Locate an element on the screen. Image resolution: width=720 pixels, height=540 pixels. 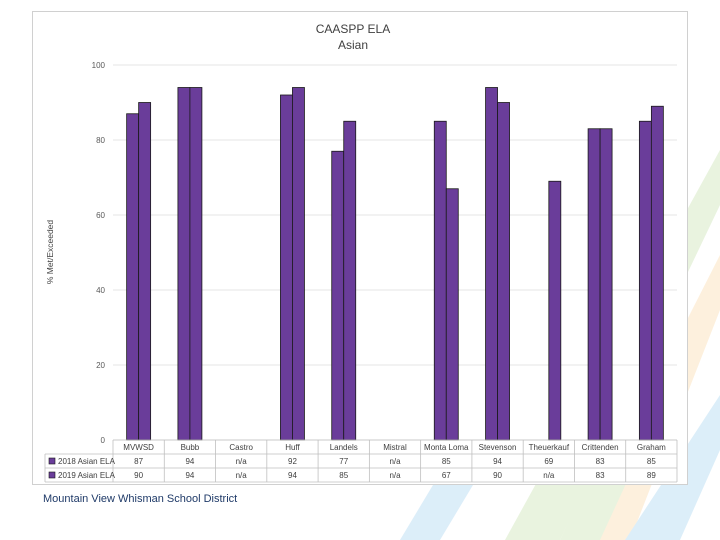
y-tick-label: 60 is located at coordinates (100, 215).